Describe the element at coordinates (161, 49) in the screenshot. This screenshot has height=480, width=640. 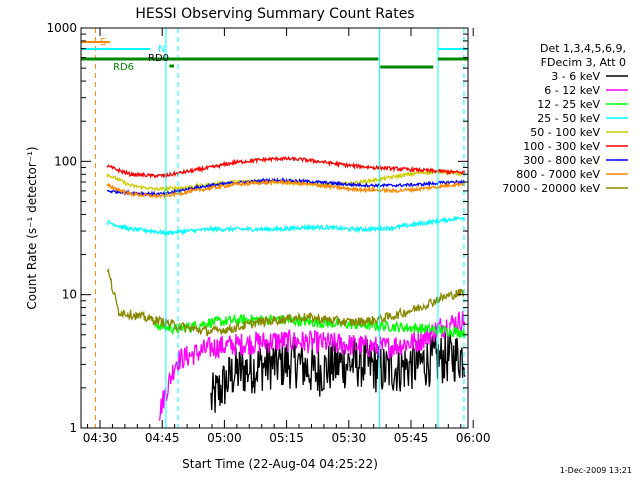
I see `annotation-1: N` at that location.